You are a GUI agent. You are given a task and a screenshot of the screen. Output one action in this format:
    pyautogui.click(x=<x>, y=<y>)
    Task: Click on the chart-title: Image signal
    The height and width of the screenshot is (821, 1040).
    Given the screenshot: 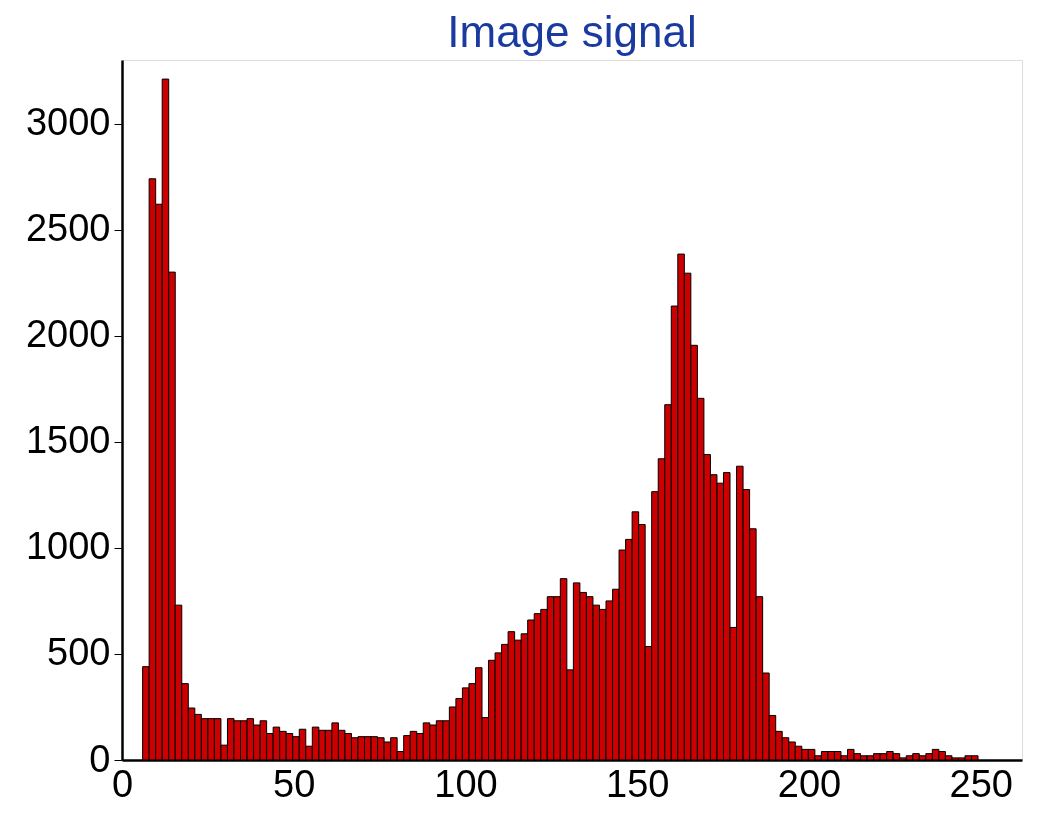 What is the action you would take?
    pyautogui.click(x=572, y=31)
    